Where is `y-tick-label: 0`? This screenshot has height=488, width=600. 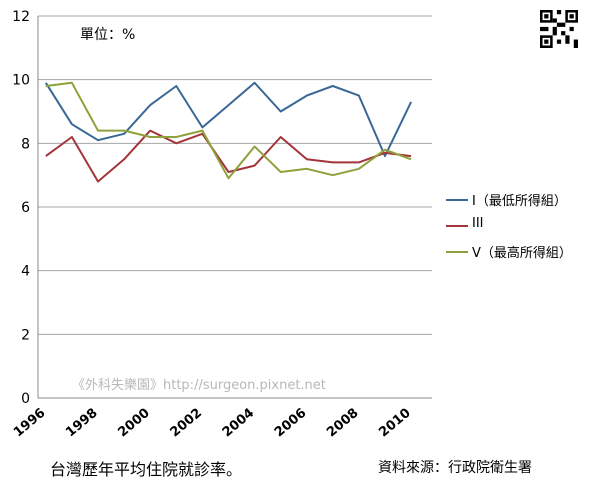
y-tick-label: 0 is located at coordinates (25, 399).